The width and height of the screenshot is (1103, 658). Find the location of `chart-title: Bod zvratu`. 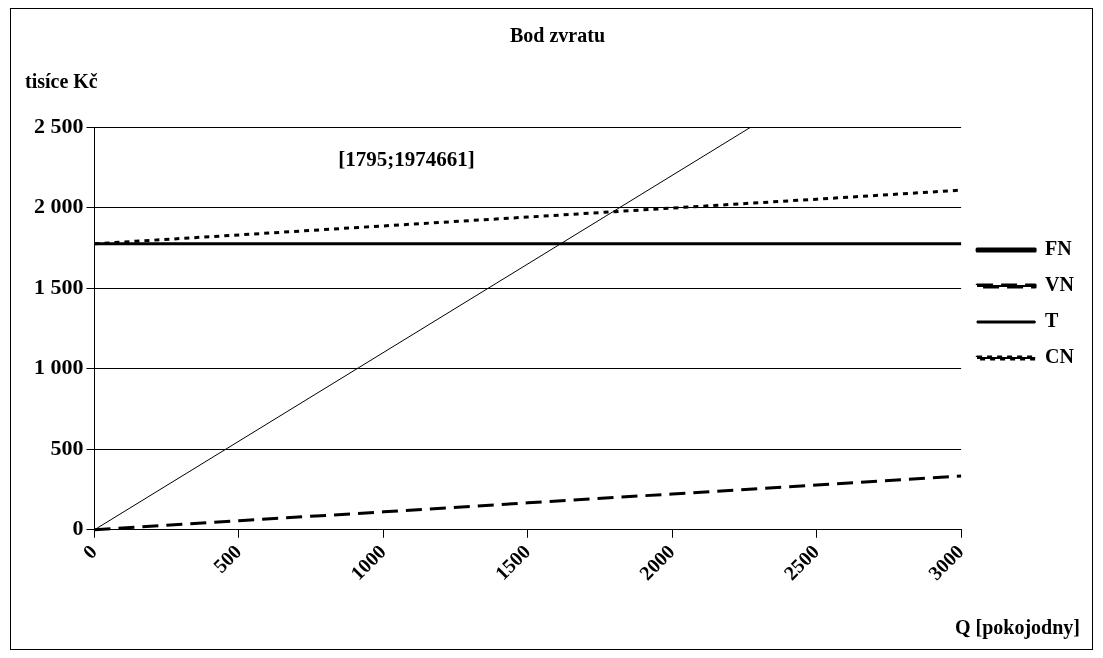

chart-title: Bod zvratu is located at coordinates (557, 35).